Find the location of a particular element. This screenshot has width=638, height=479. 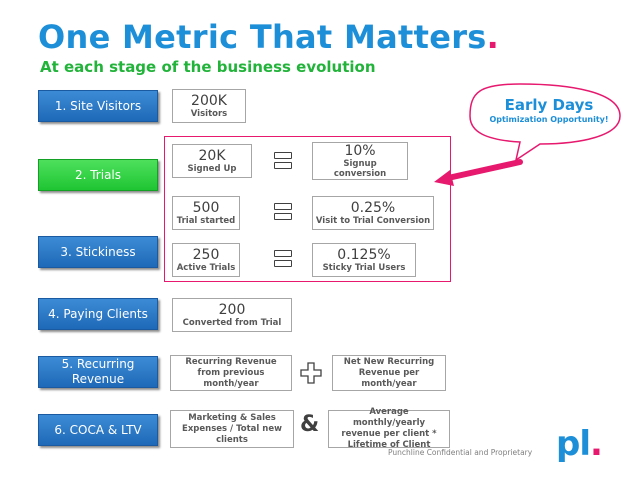

footer-text: Punchline Confidential and Proprietary is located at coordinates (460, 452).